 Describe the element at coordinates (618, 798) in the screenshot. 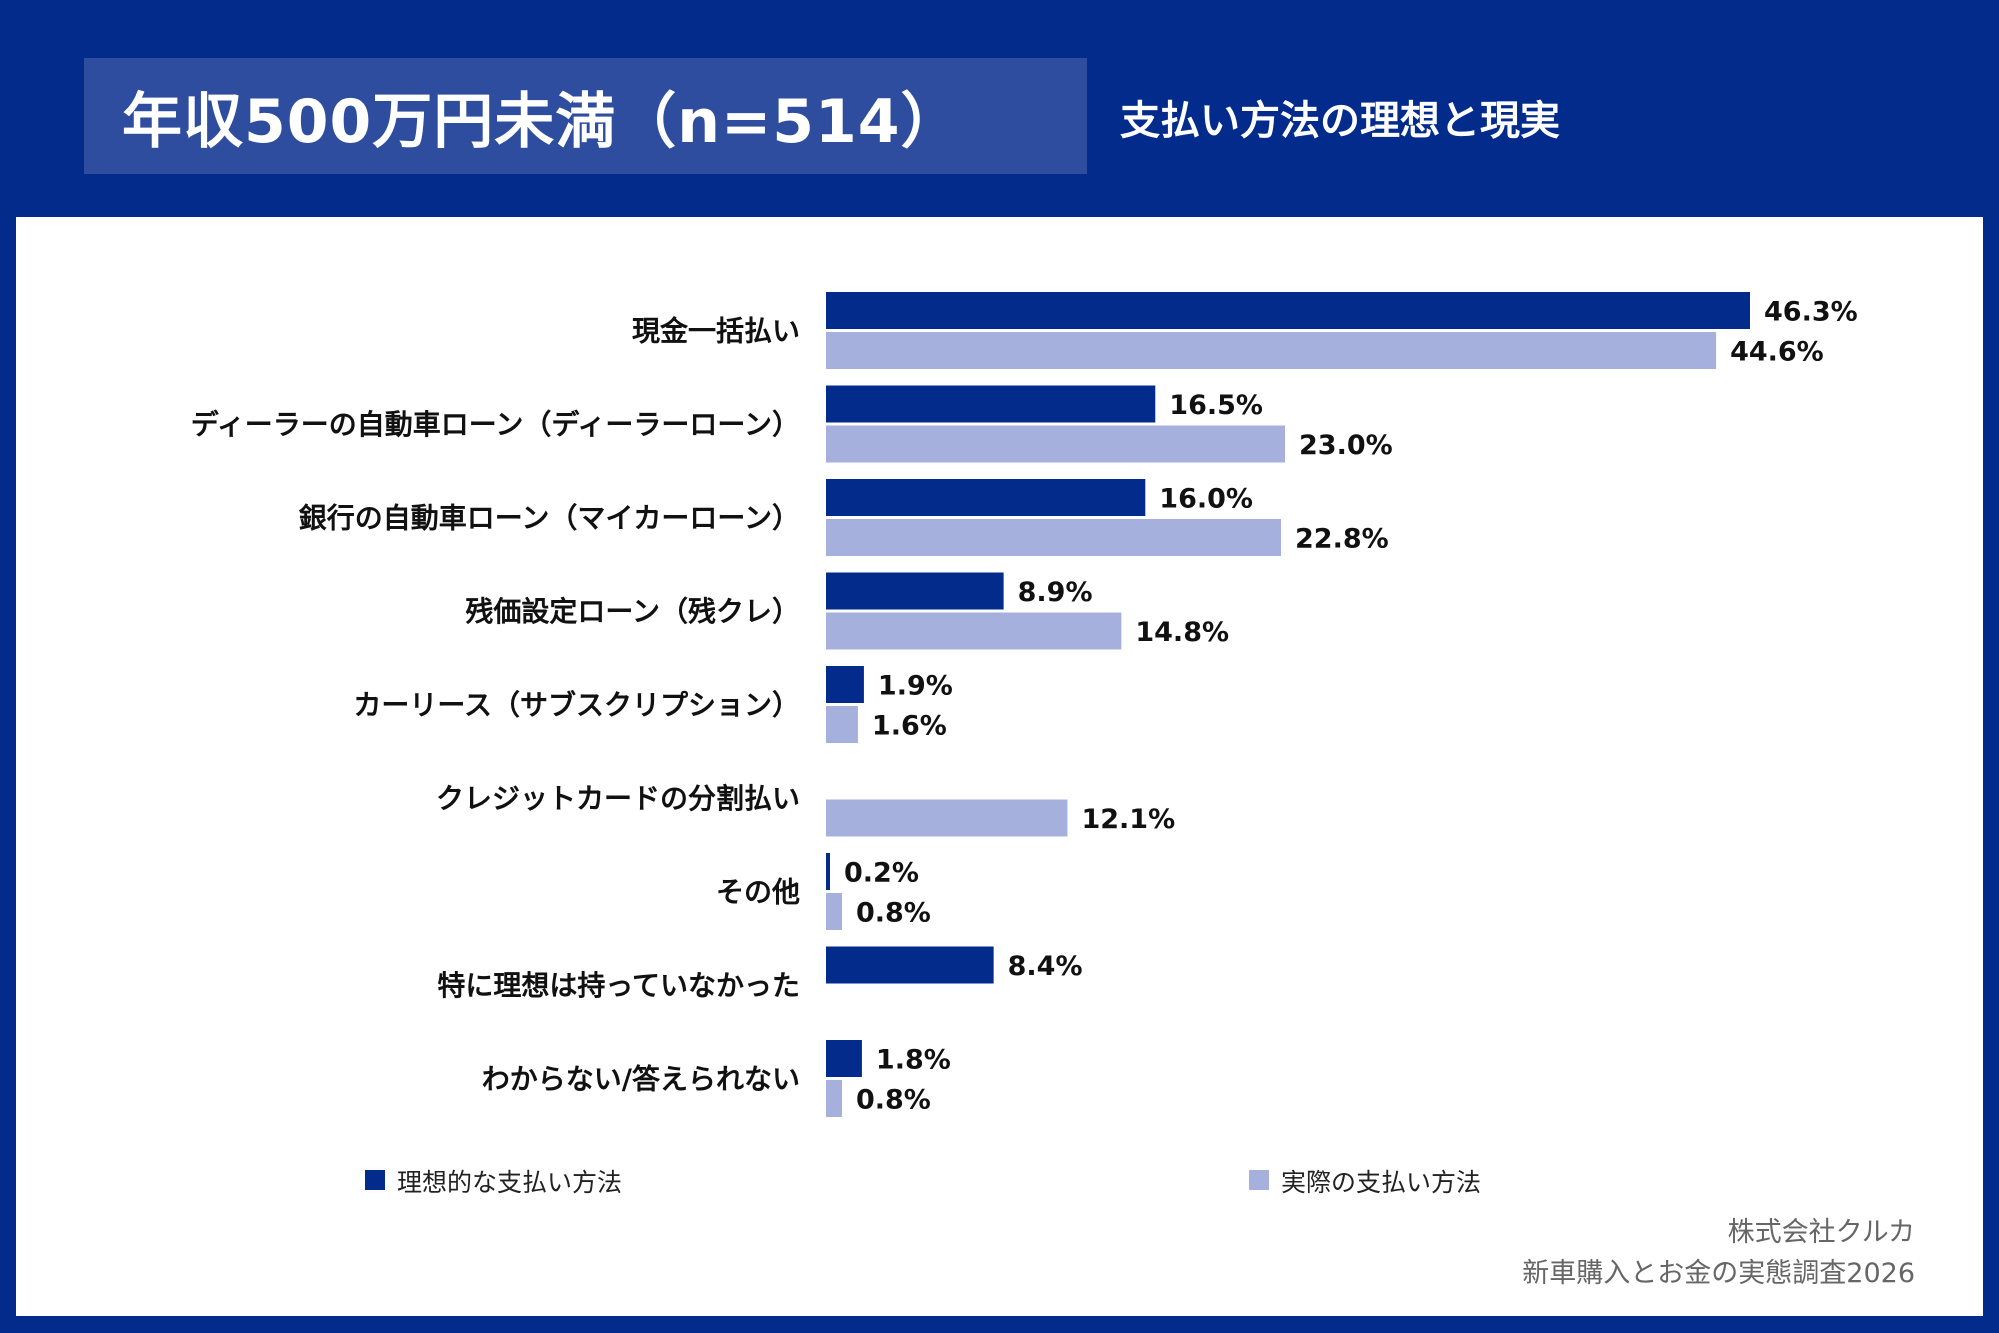

I see `category-label: クレジットカードの分割払い` at that location.